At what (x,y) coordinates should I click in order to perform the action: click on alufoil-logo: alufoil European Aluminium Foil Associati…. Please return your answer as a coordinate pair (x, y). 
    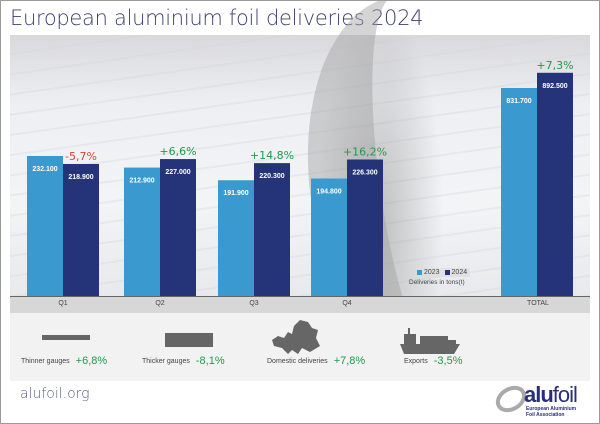
    Looking at the image, I should click on (540, 400).